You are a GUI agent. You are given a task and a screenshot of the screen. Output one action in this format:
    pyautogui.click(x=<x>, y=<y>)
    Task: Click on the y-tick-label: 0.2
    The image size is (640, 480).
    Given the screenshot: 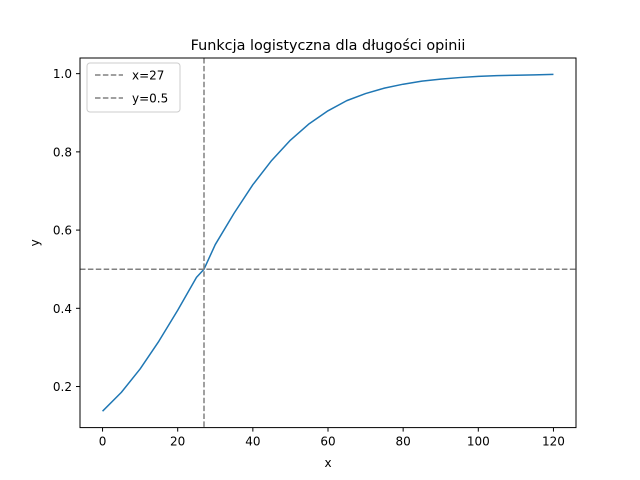 What is the action you would take?
    pyautogui.click(x=62, y=387)
    